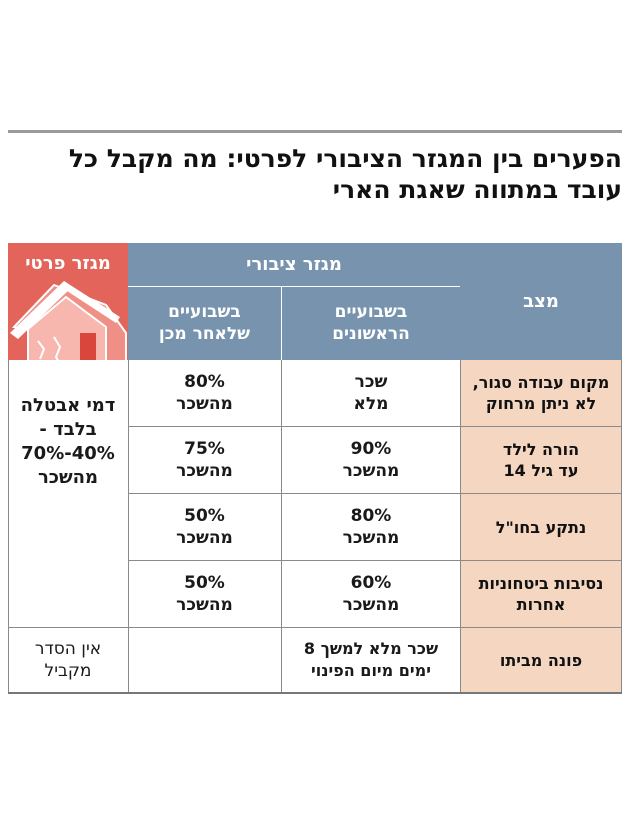  I want to click on row-3-later-text: 50% מהשכר, so click(204, 527).